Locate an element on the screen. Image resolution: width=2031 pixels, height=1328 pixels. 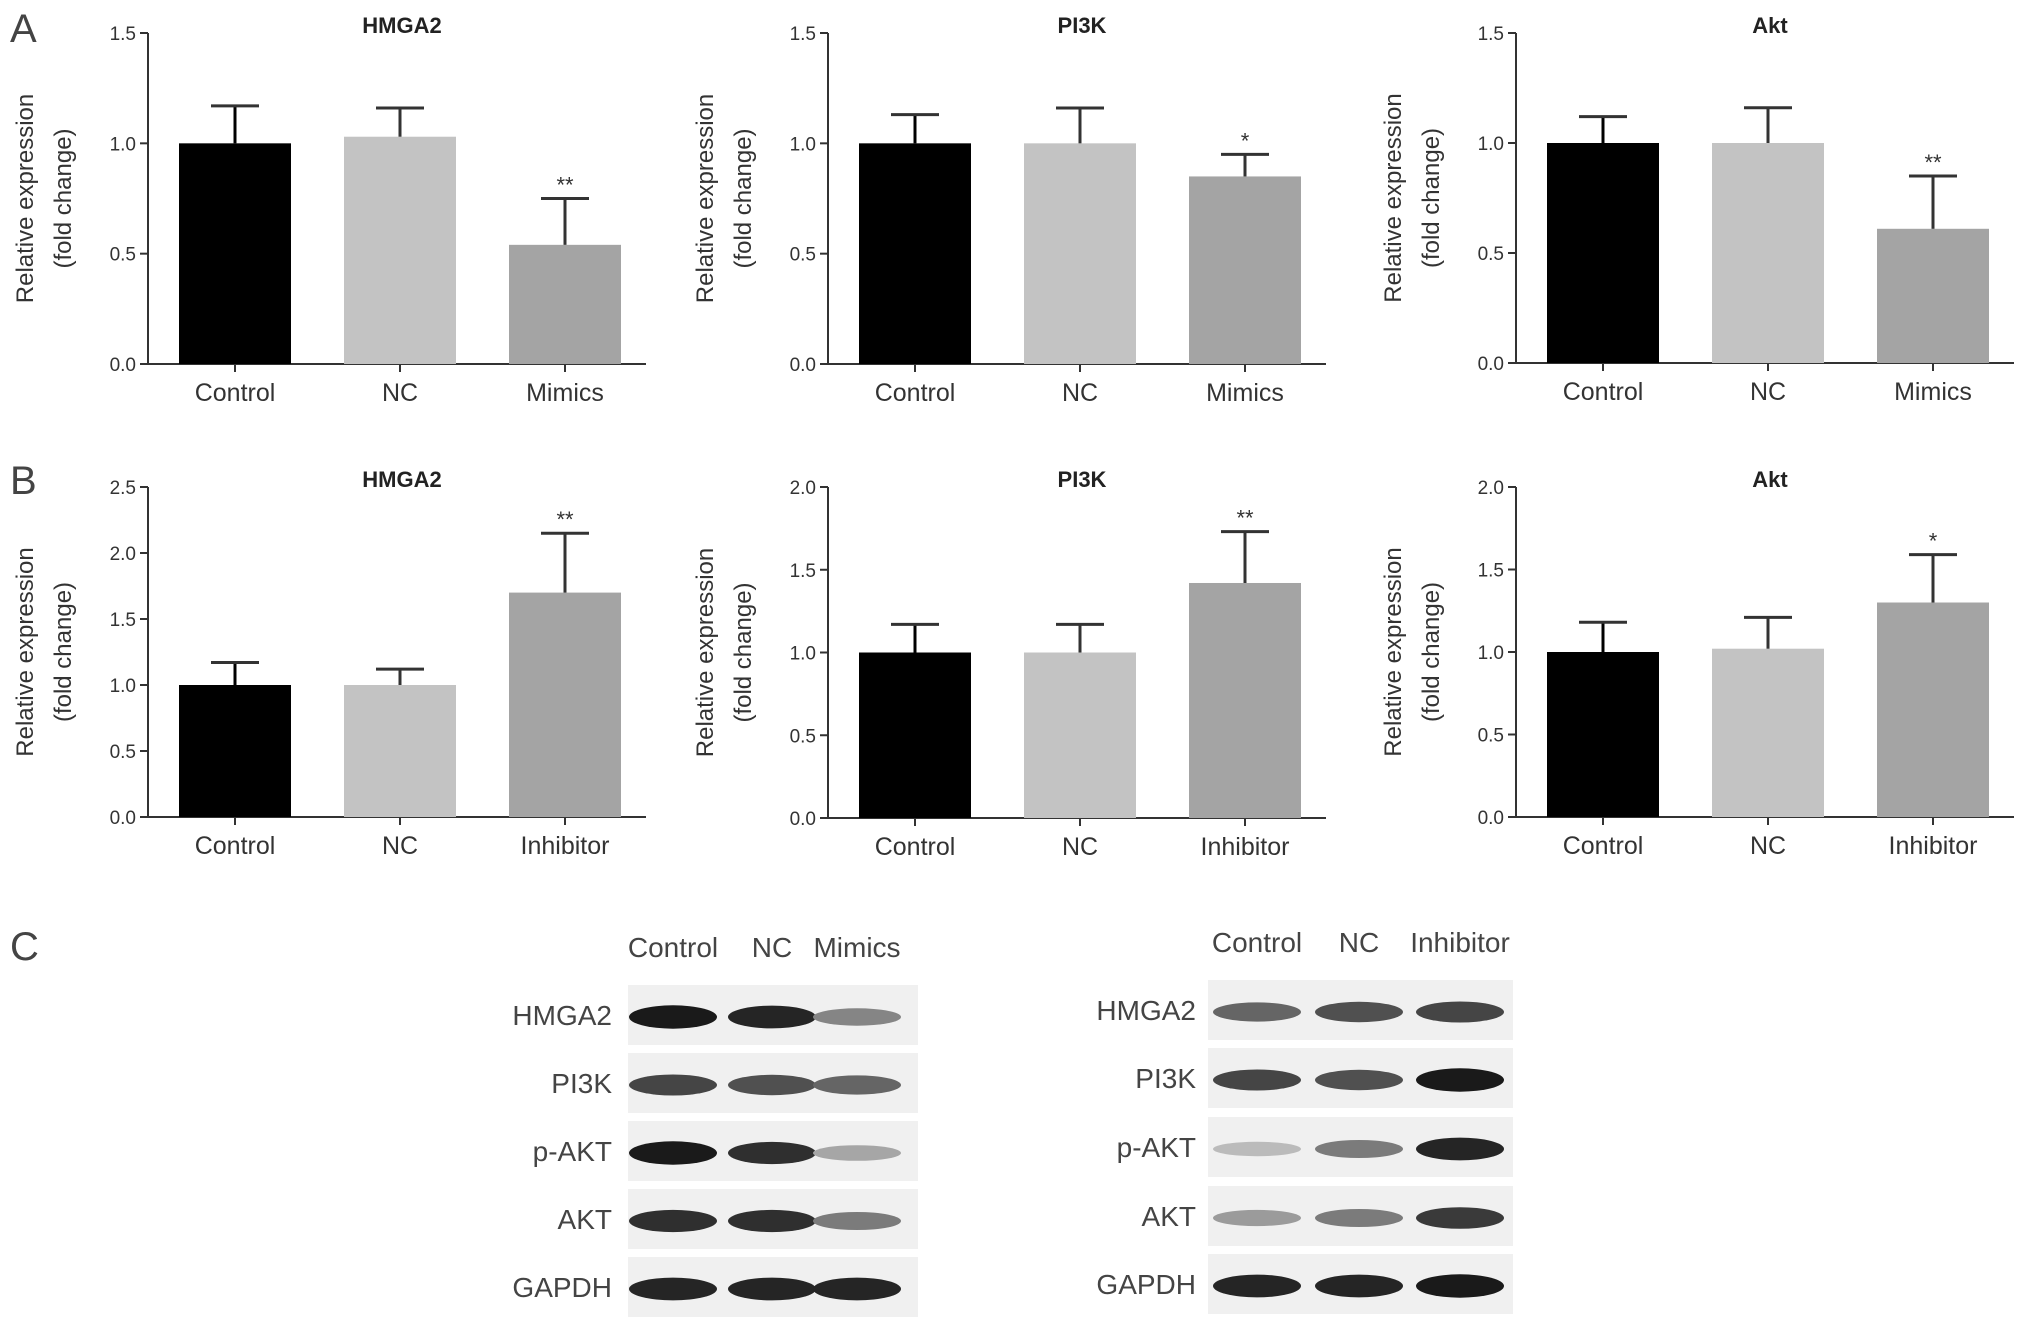
significance-label: * is located at coordinates (1933, 541).